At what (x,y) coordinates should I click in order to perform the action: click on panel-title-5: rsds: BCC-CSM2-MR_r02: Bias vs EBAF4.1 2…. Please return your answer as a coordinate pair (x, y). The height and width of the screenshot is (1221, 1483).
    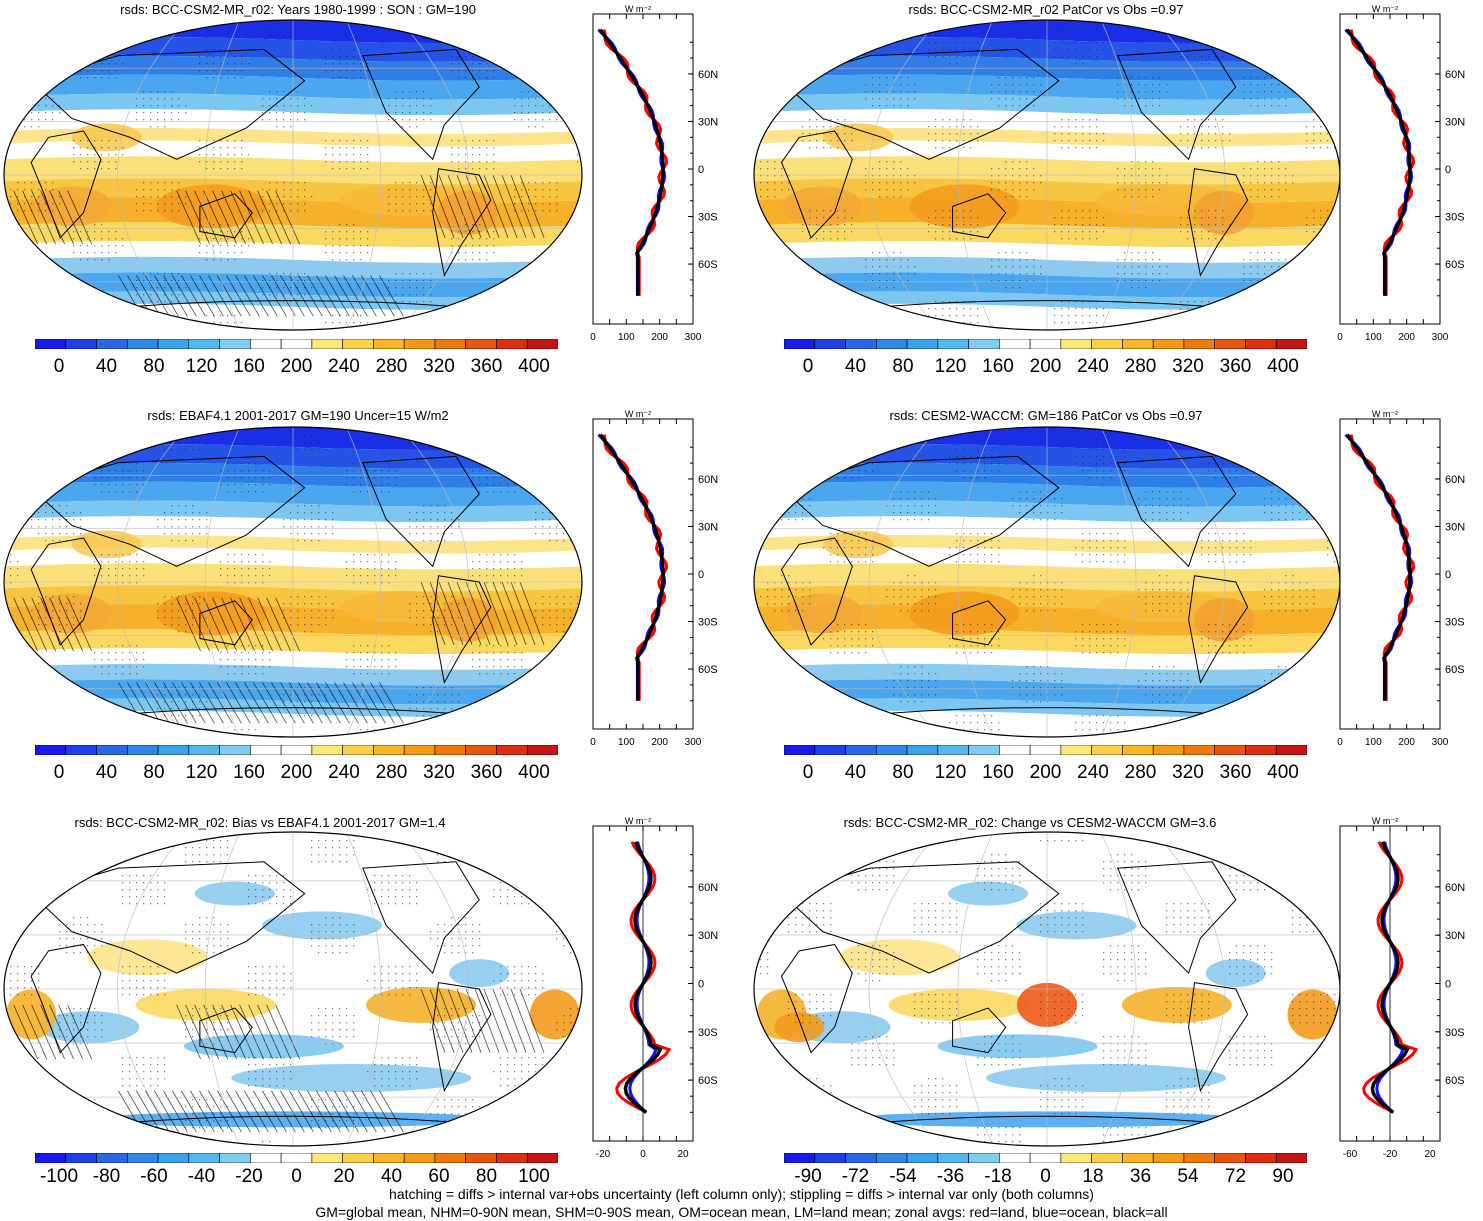
    Looking at the image, I should click on (260, 822).